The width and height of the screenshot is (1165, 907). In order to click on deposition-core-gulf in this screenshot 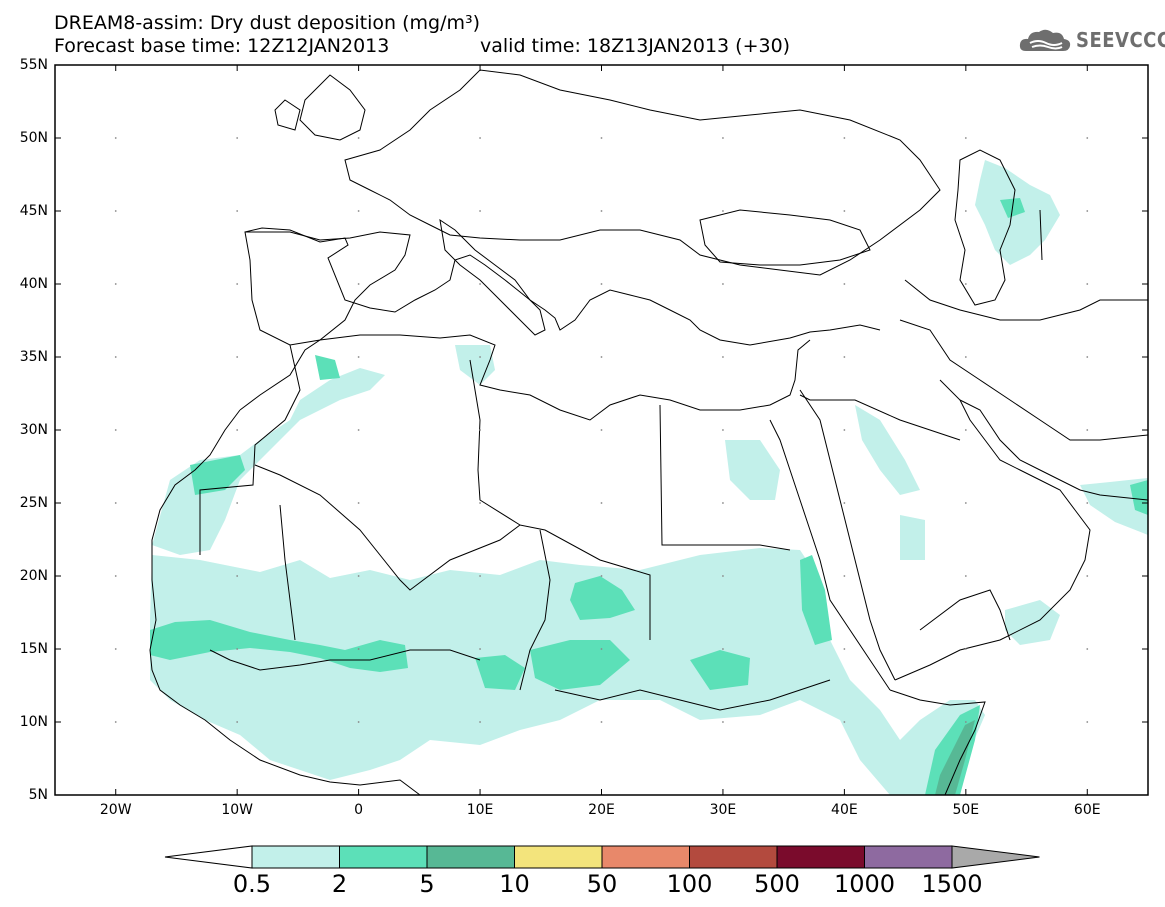, I will do `click(1139, 497)`.